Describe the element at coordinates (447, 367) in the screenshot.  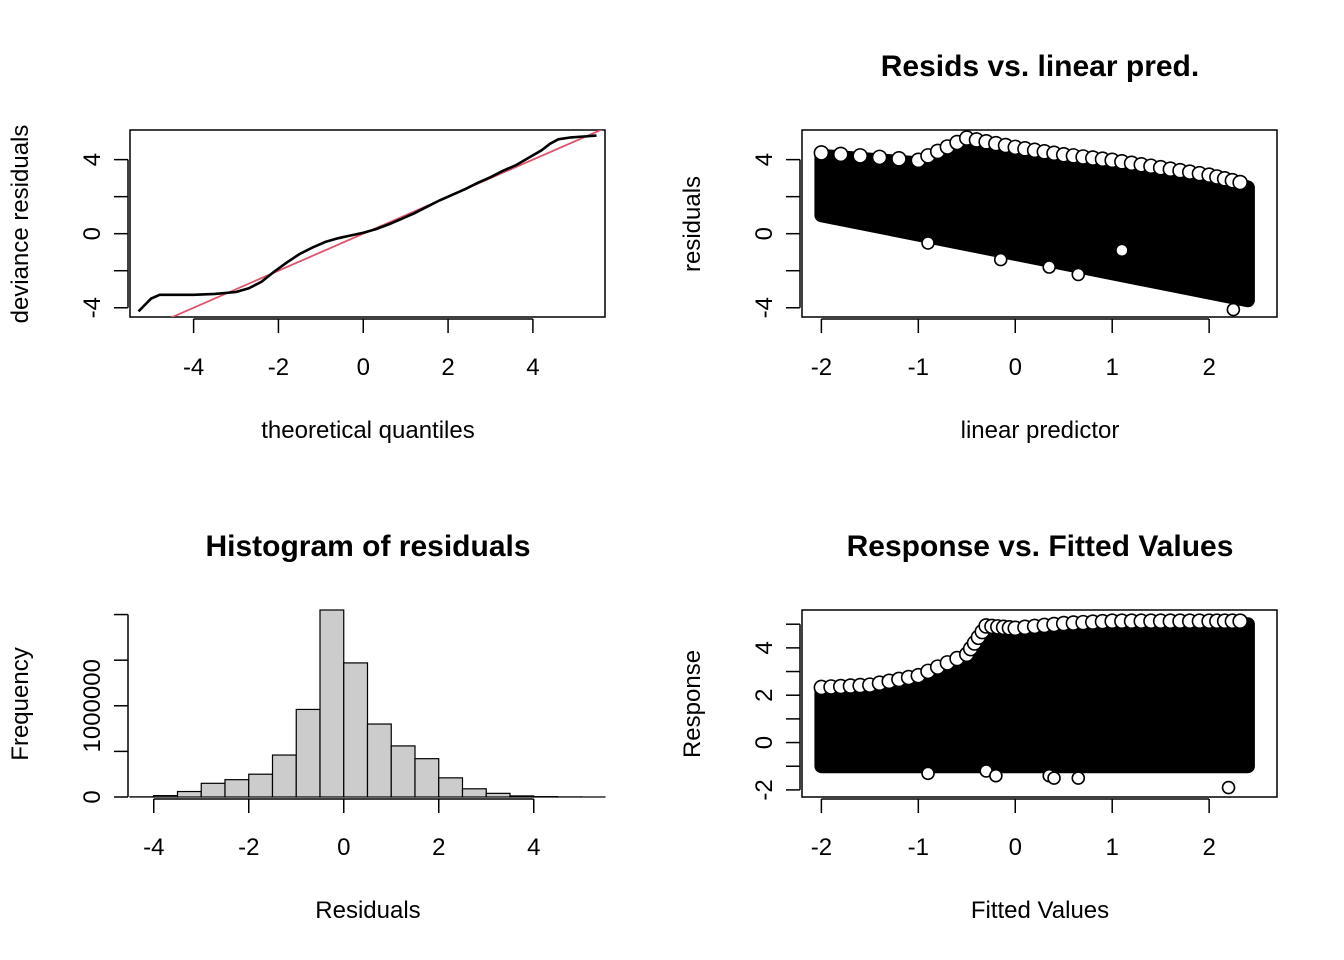
I see `qq-x-tick-label: 2` at that location.